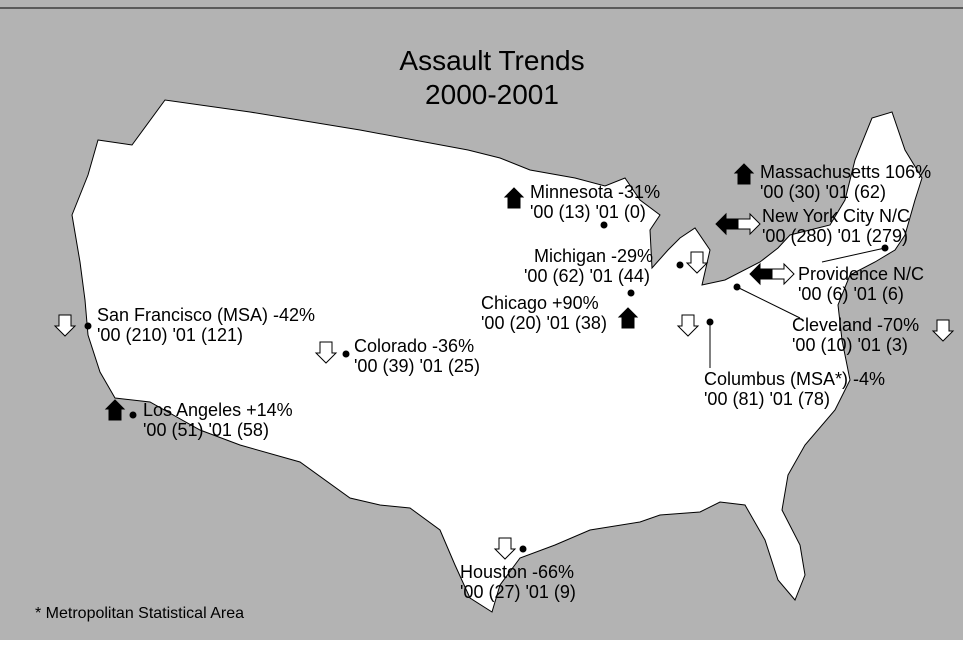 The image size is (963, 645). Describe the element at coordinates (588, 212) in the screenshot. I see `location-counts: '00 (13) '01 (0)` at that location.